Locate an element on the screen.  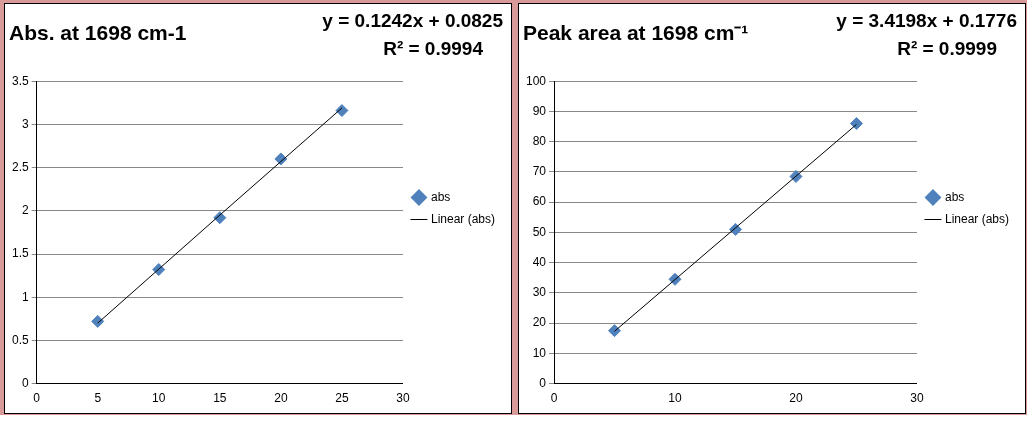
y-tick-label: 20 is located at coordinates (539, 322).